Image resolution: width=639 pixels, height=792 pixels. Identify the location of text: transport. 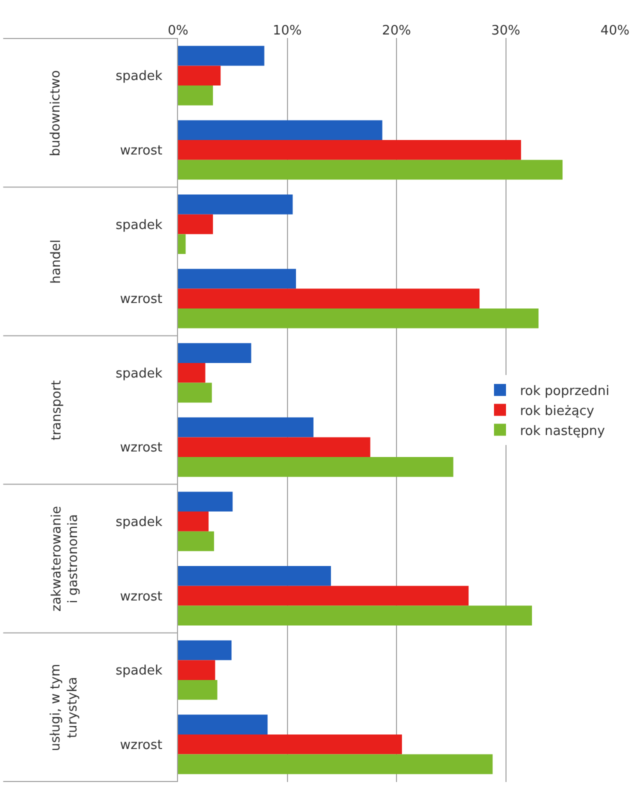
(56, 410).